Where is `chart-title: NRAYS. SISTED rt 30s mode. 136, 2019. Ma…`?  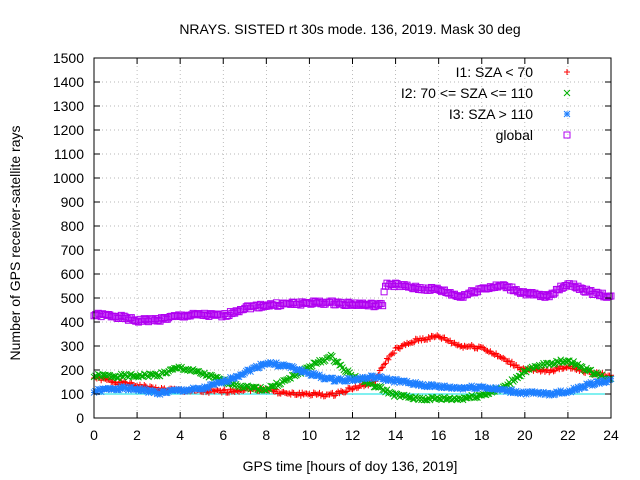 chart-title: NRAYS. SISTED rt 30s mode. 136, 2019. Ma… is located at coordinates (349, 29).